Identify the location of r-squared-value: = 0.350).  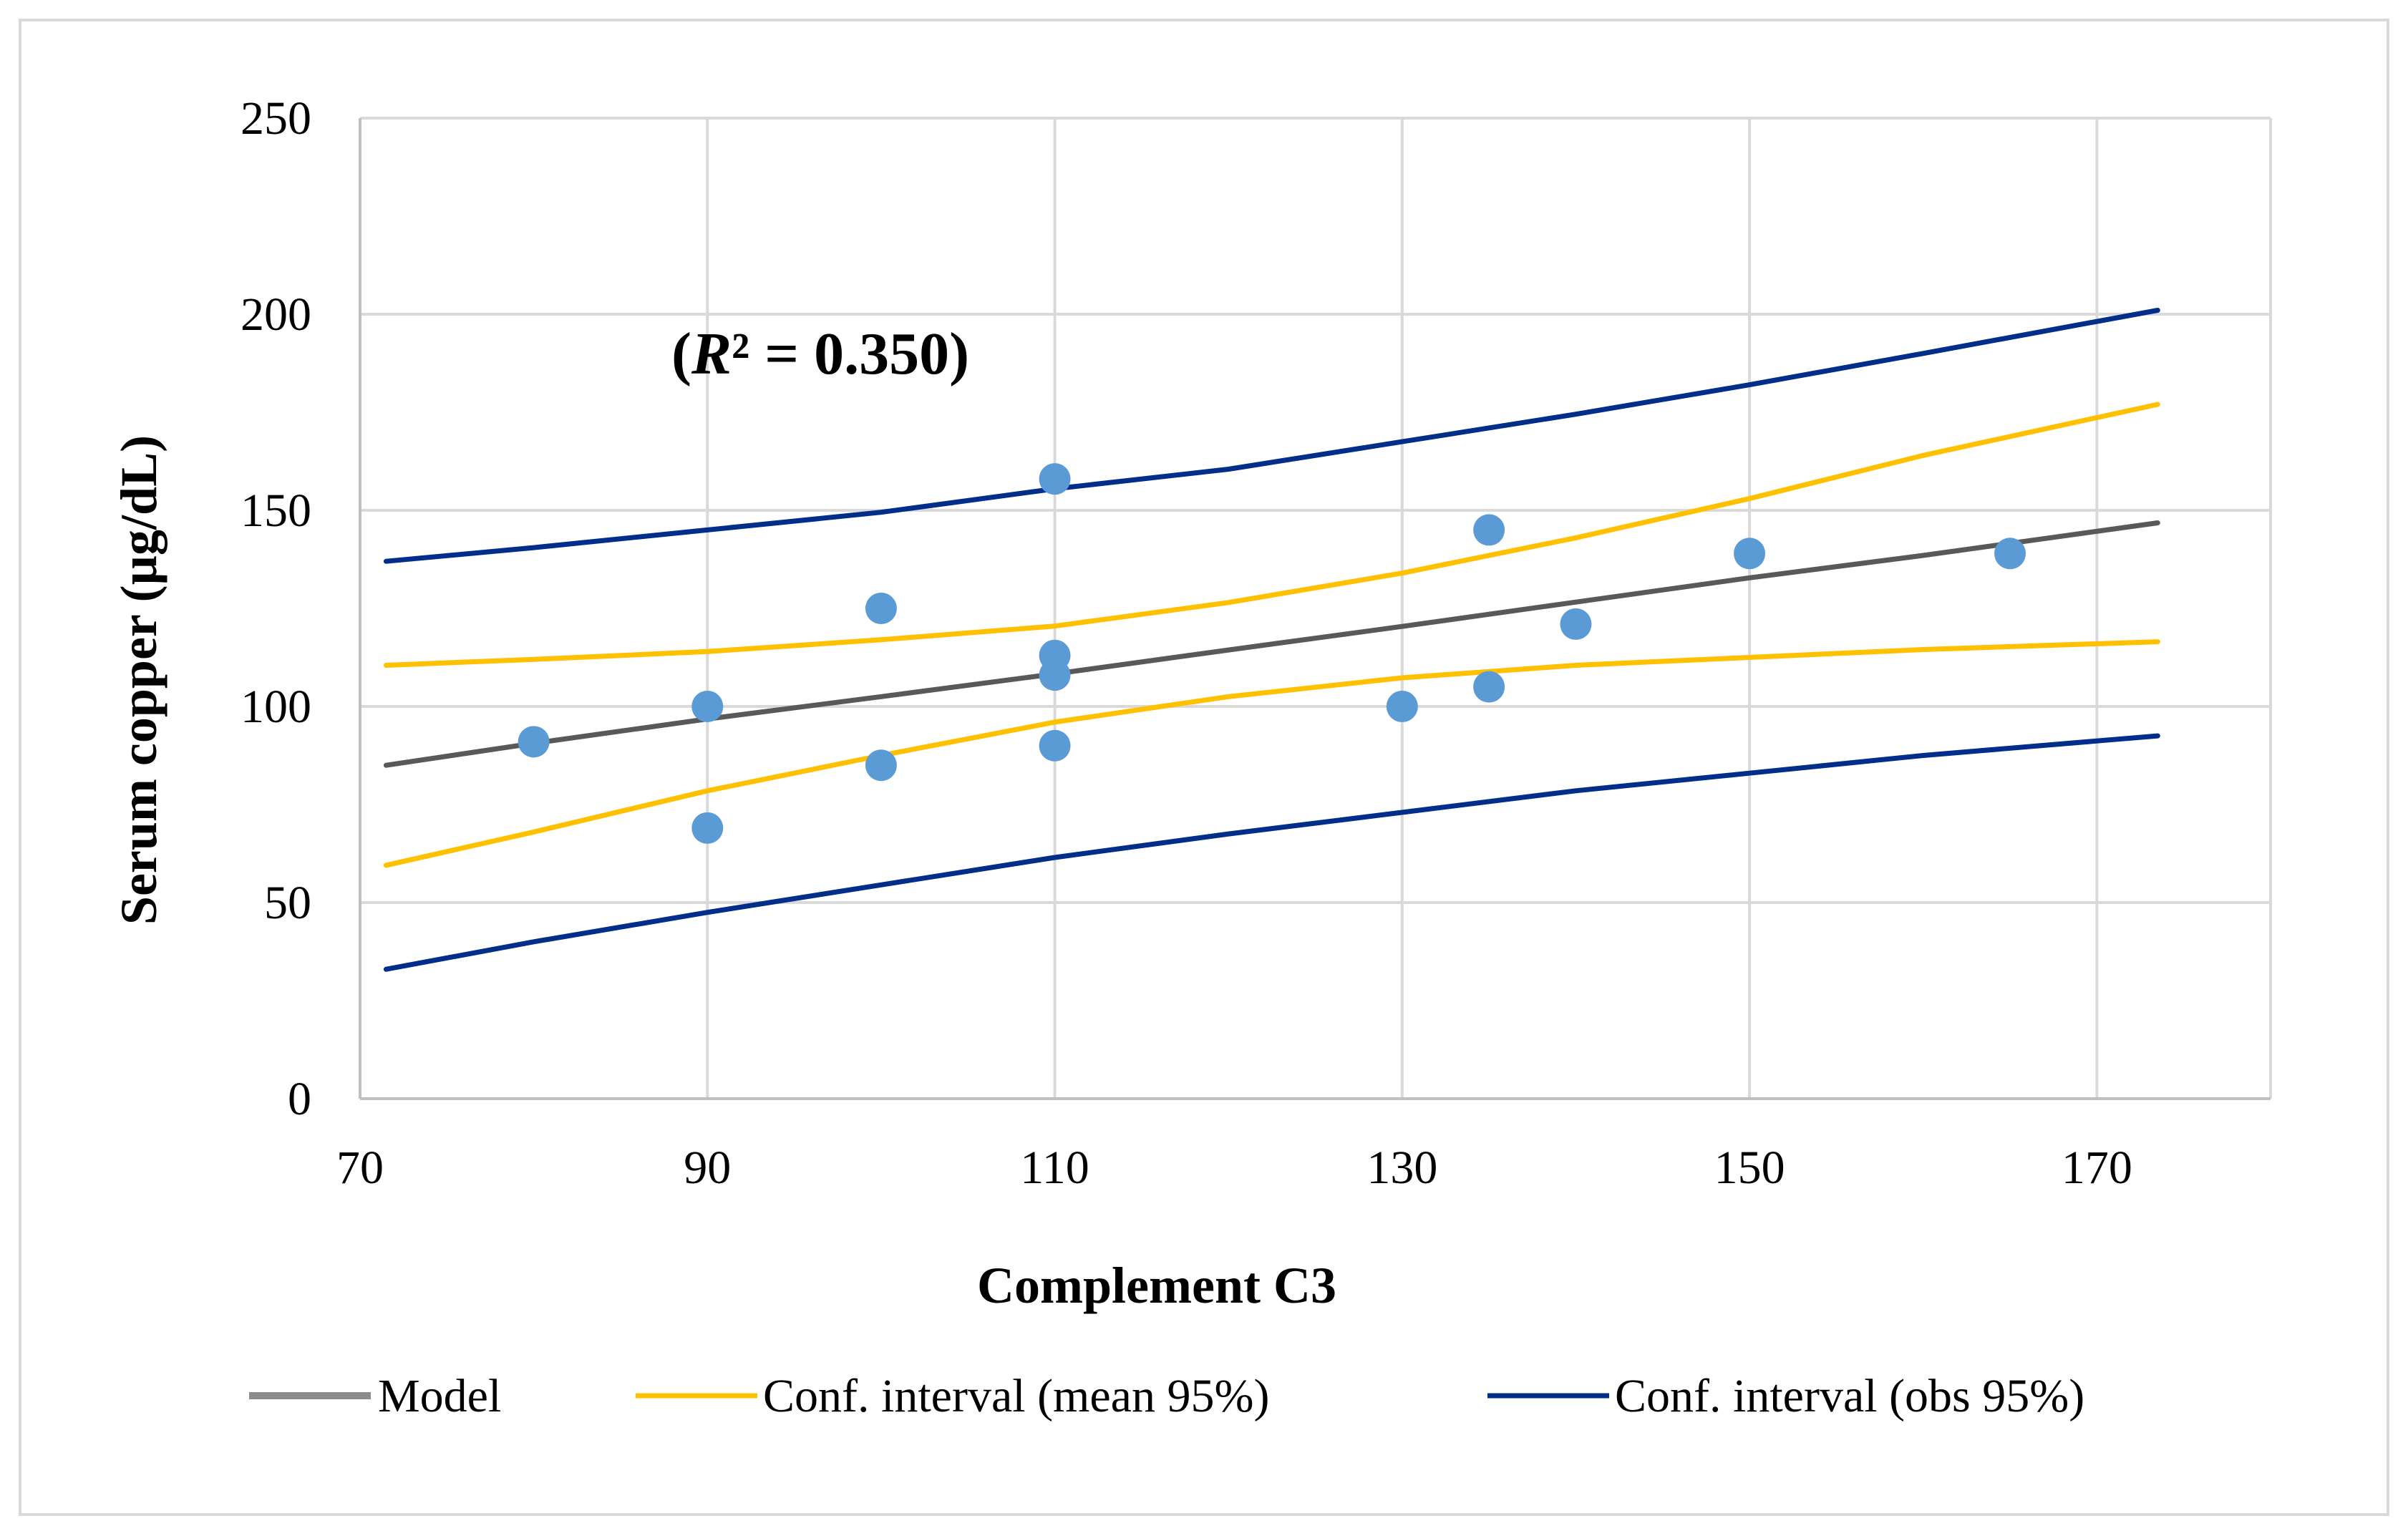
(859, 354).